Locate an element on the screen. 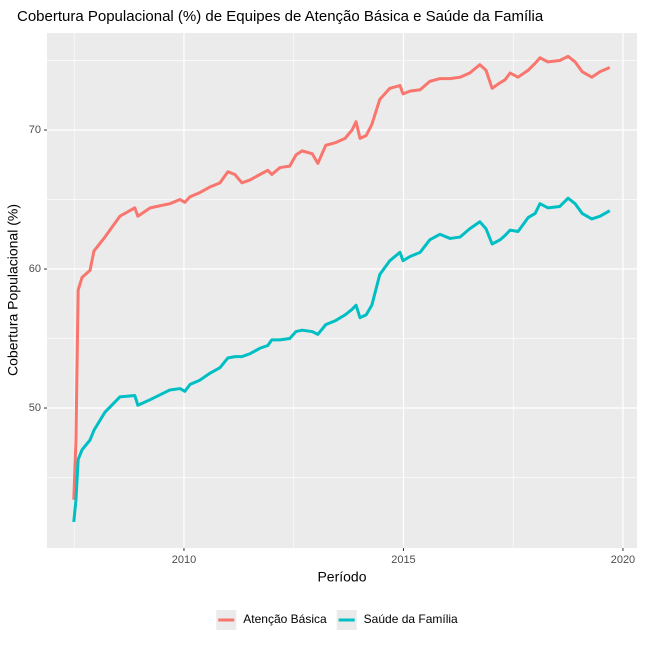  legend-item: Saúde da Família is located at coordinates (397, 620).